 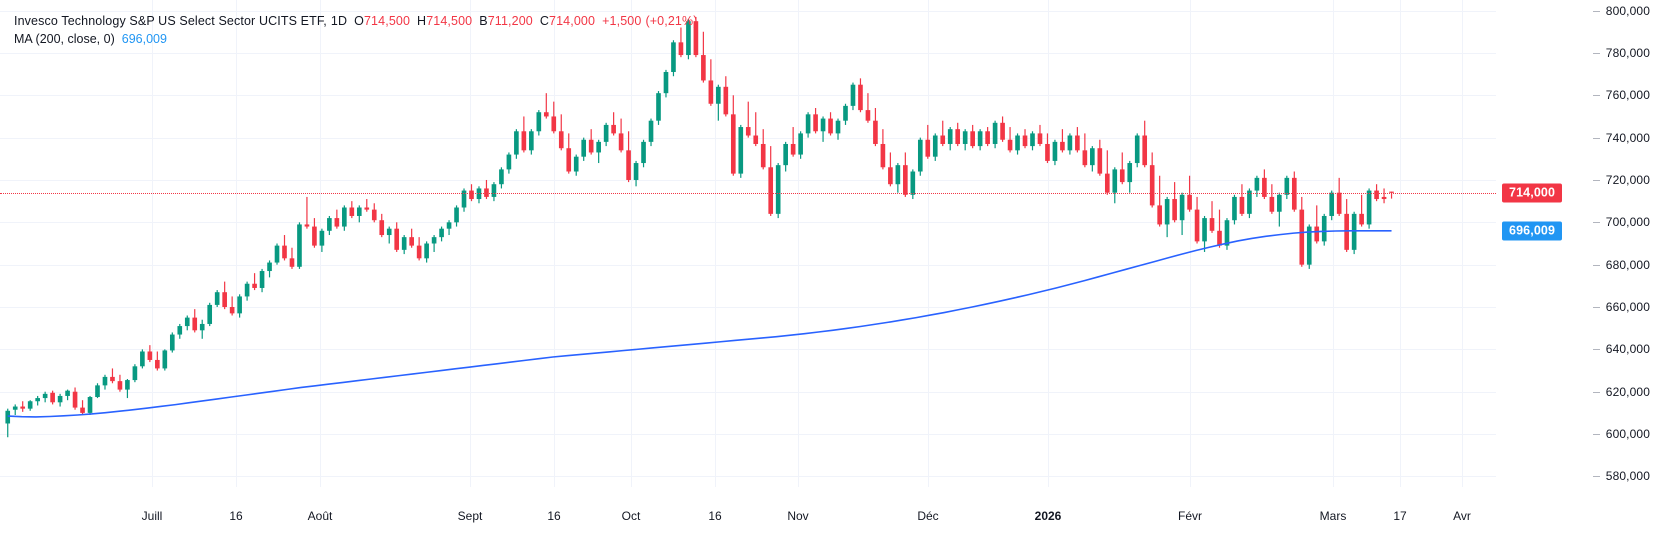 What do you see at coordinates (1621, 222) in the screenshot?
I see `price-axis-tick: 700,000` at bounding box center [1621, 222].